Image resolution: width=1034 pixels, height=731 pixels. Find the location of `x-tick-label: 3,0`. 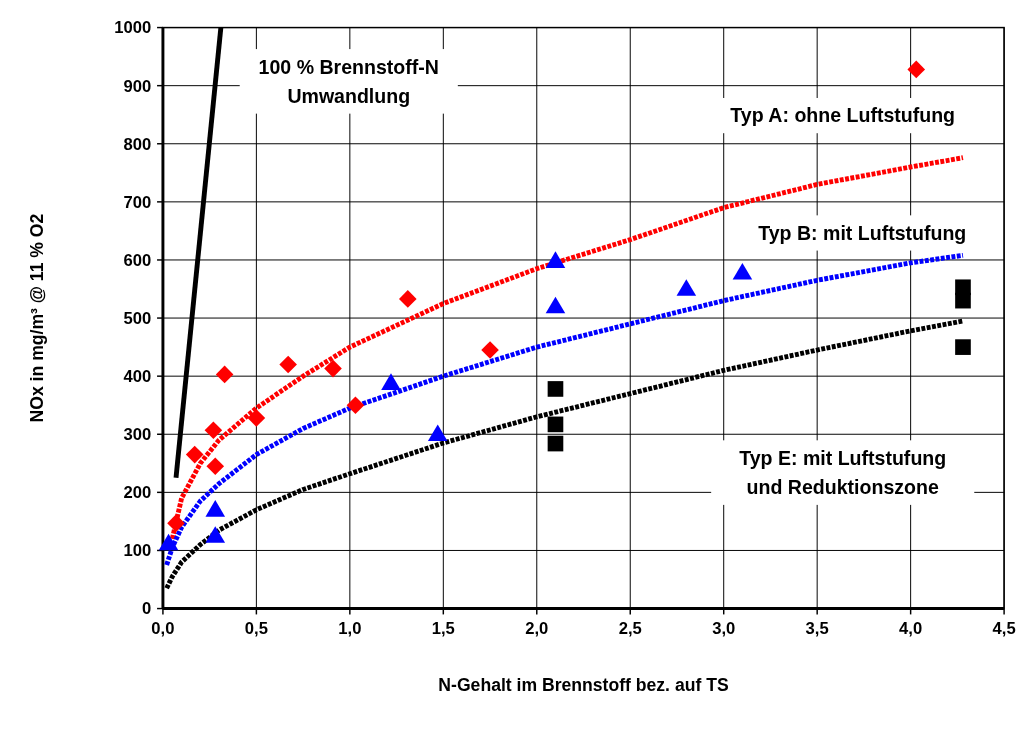

x-tick-label: 3,0 is located at coordinates (724, 628).